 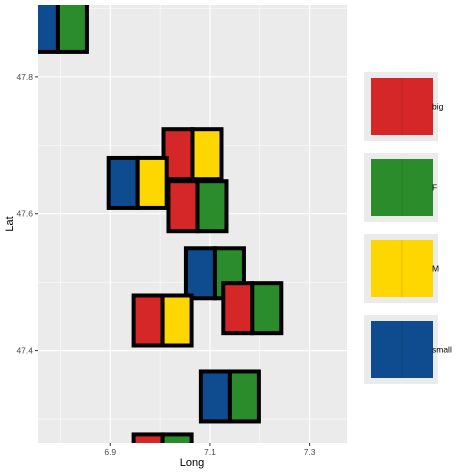 I want to click on legend-label: big, so click(x=438, y=107).